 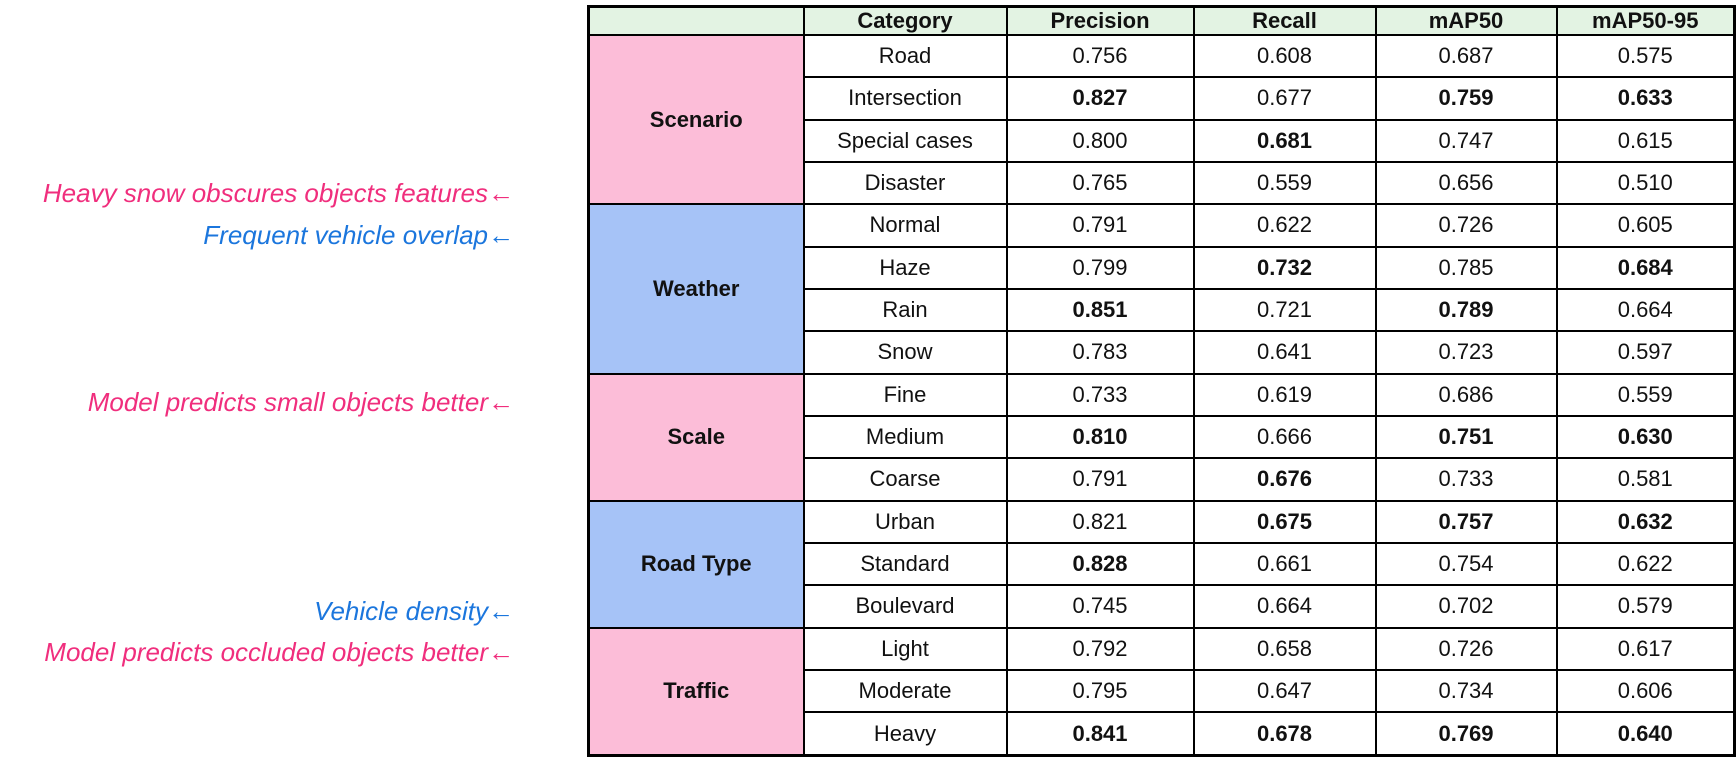 I want to click on value-cell-normal-precision: 0.791, so click(x=1100, y=225).